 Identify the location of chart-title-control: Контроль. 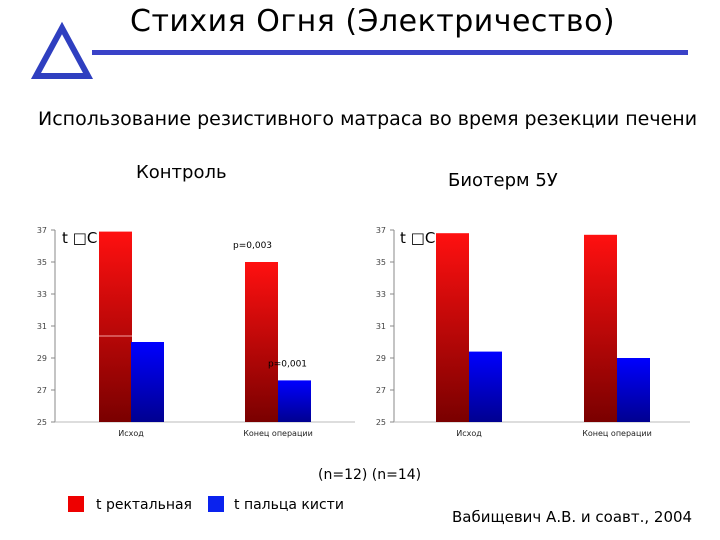
(181, 172).